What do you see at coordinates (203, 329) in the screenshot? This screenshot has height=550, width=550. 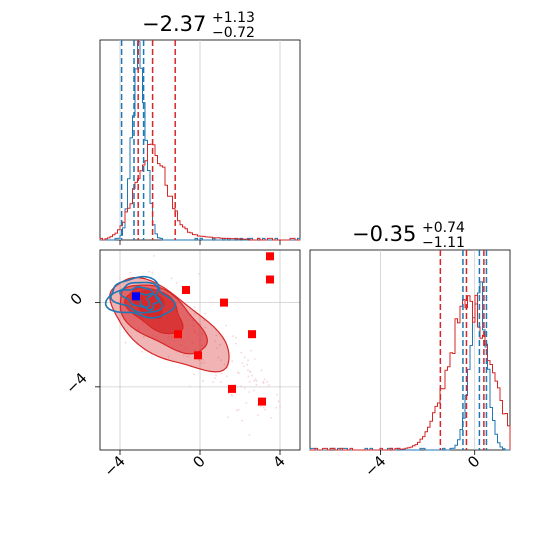 I see `scatter-markers` at bounding box center [203, 329].